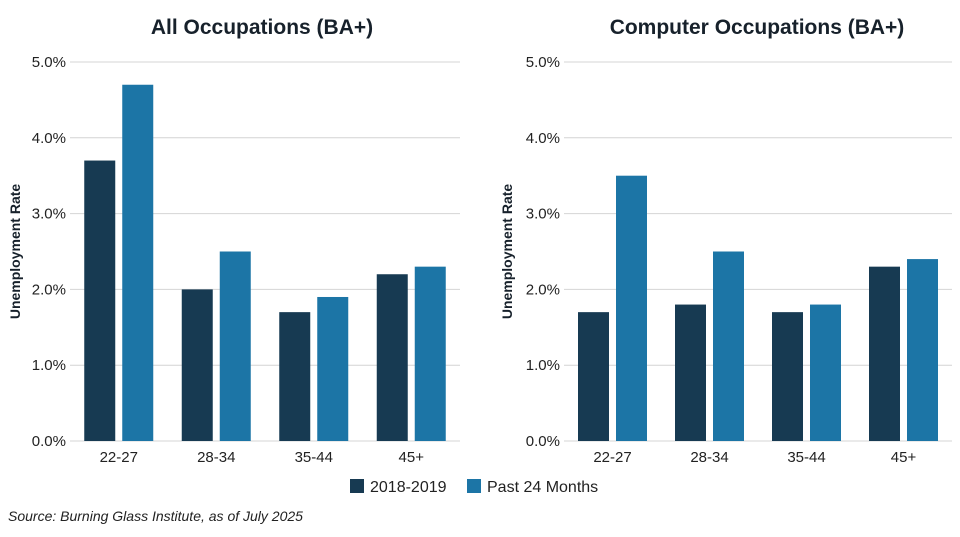 This screenshot has width=960, height=537. What do you see at coordinates (543, 62) in the screenshot?
I see `panel2-ytick-label: 5.0%` at bounding box center [543, 62].